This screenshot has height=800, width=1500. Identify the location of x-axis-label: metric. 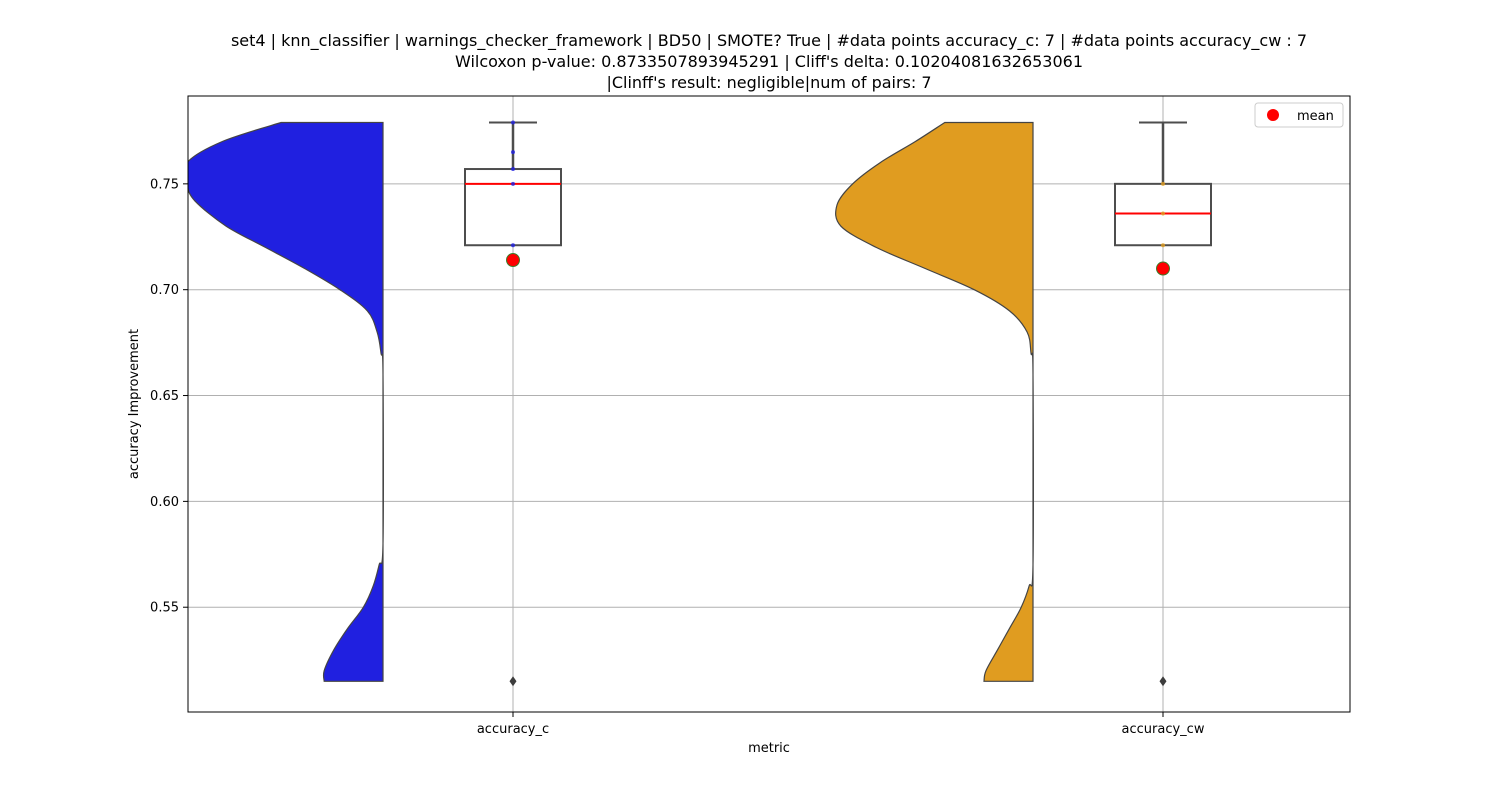
(769, 748).